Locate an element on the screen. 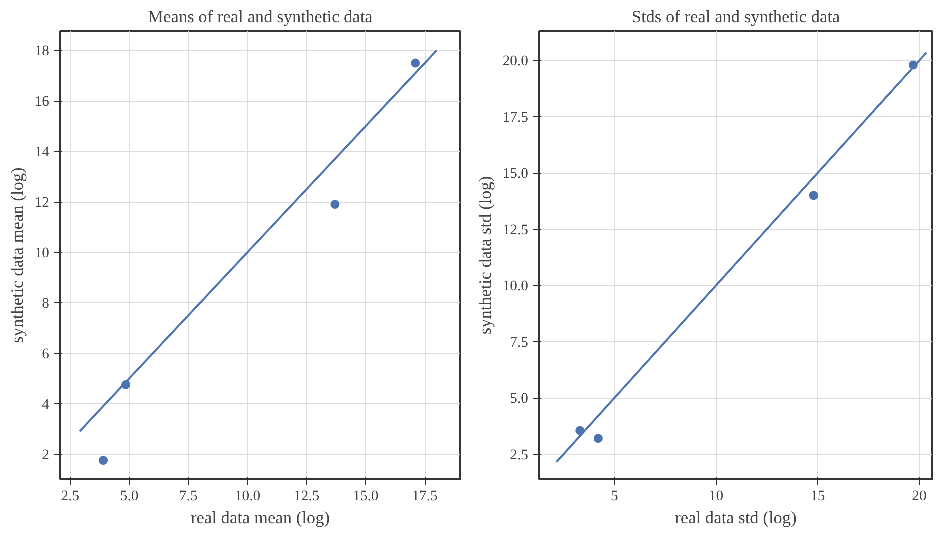 This screenshot has width=949, height=533. x-tick-label: 15.0 is located at coordinates (366, 496).